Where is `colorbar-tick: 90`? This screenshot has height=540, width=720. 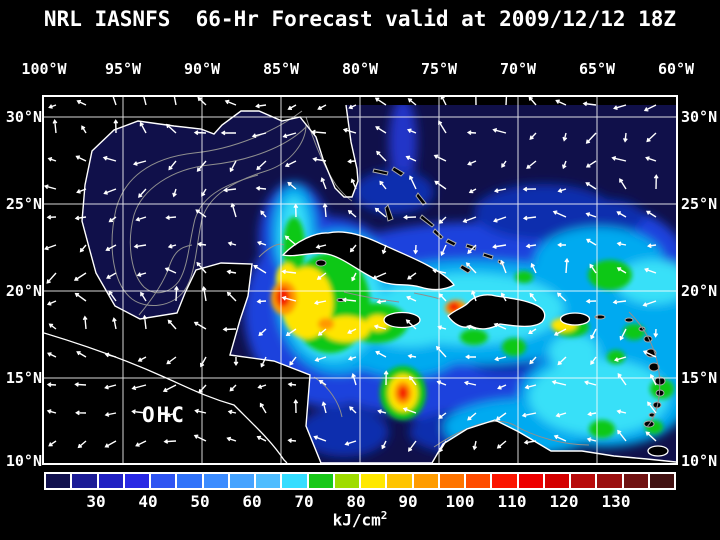 colorbar-tick: 90 is located at coordinates (408, 501).